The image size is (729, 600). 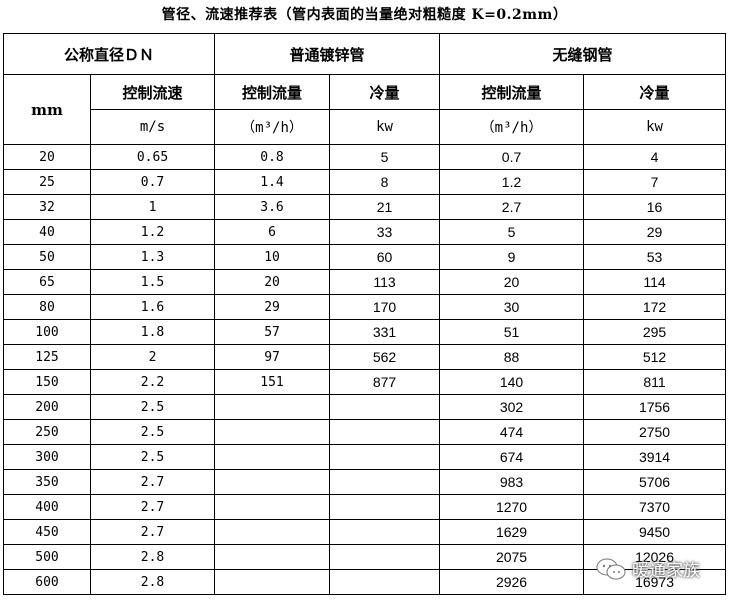 What do you see at coordinates (655, 482) in the screenshot?
I see `cell-seamless-kw: 5706` at bounding box center [655, 482].